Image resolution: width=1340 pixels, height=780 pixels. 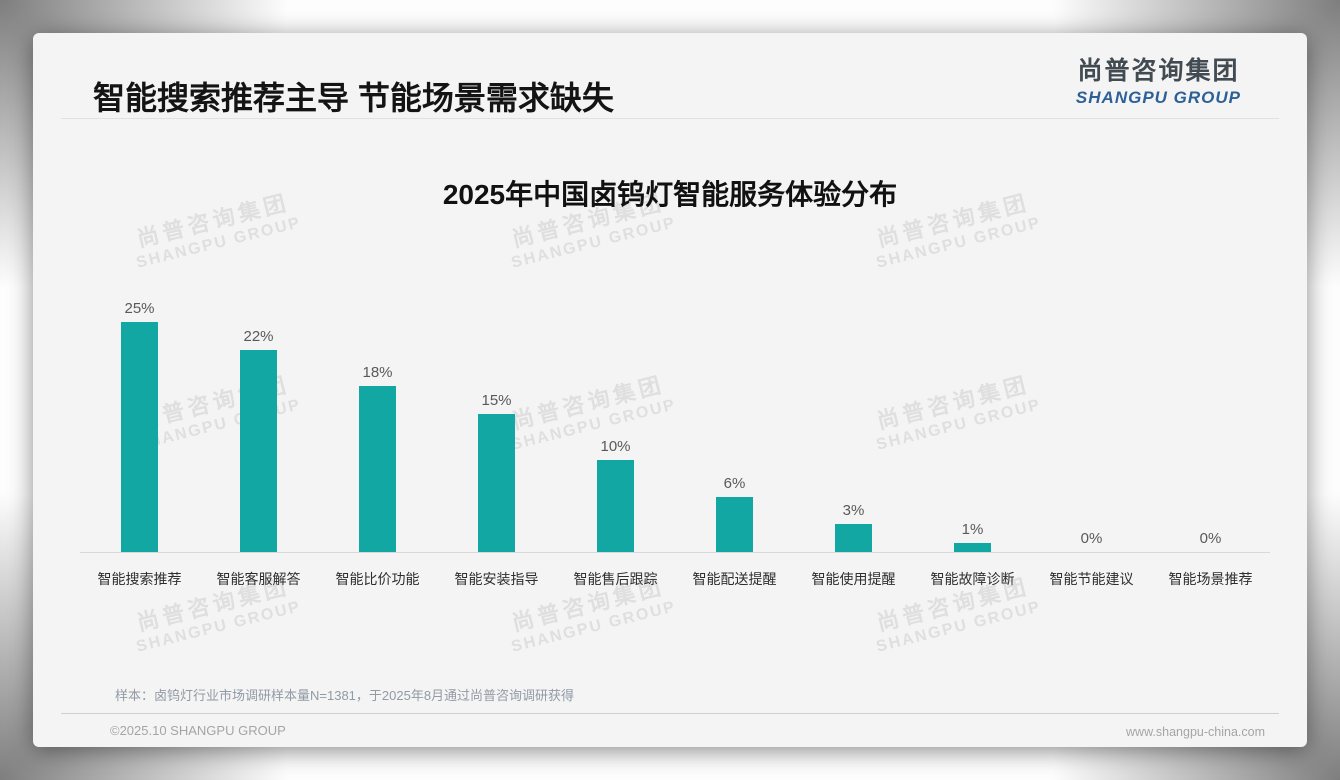 What do you see at coordinates (670, 194) in the screenshot?
I see `chart-title: 2025年中国卤钨灯智能服务体验分布` at bounding box center [670, 194].